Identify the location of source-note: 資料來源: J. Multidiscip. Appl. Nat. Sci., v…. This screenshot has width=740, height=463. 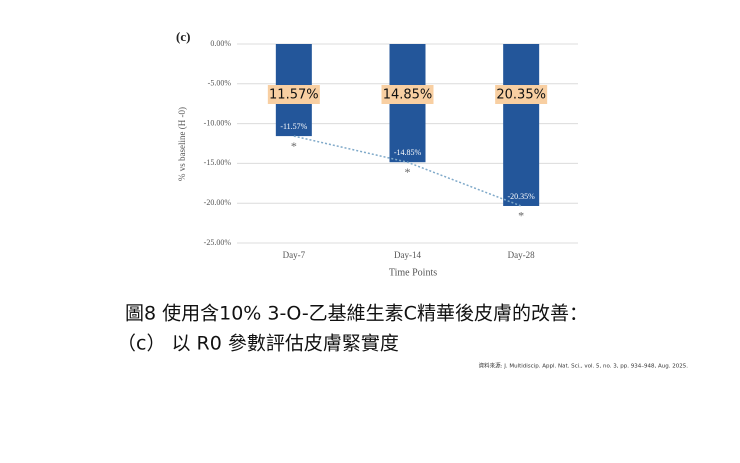
(584, 366).